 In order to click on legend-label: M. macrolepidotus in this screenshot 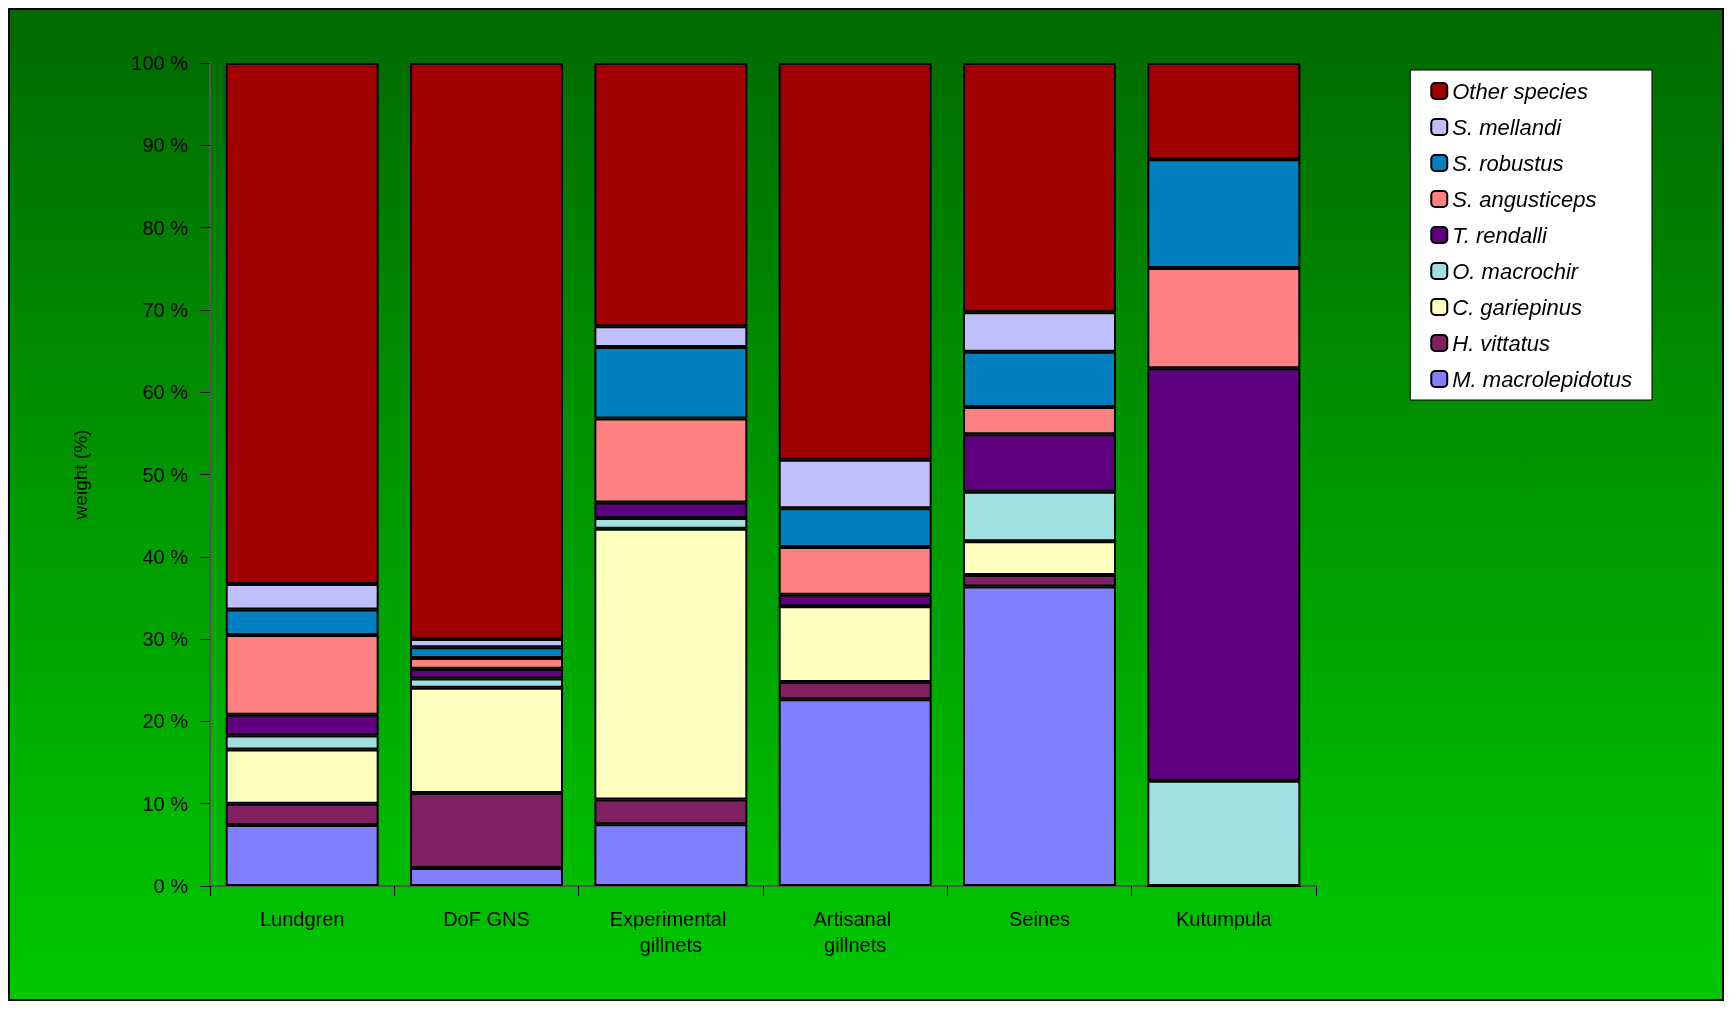, I will do `click(1542, 379)`.